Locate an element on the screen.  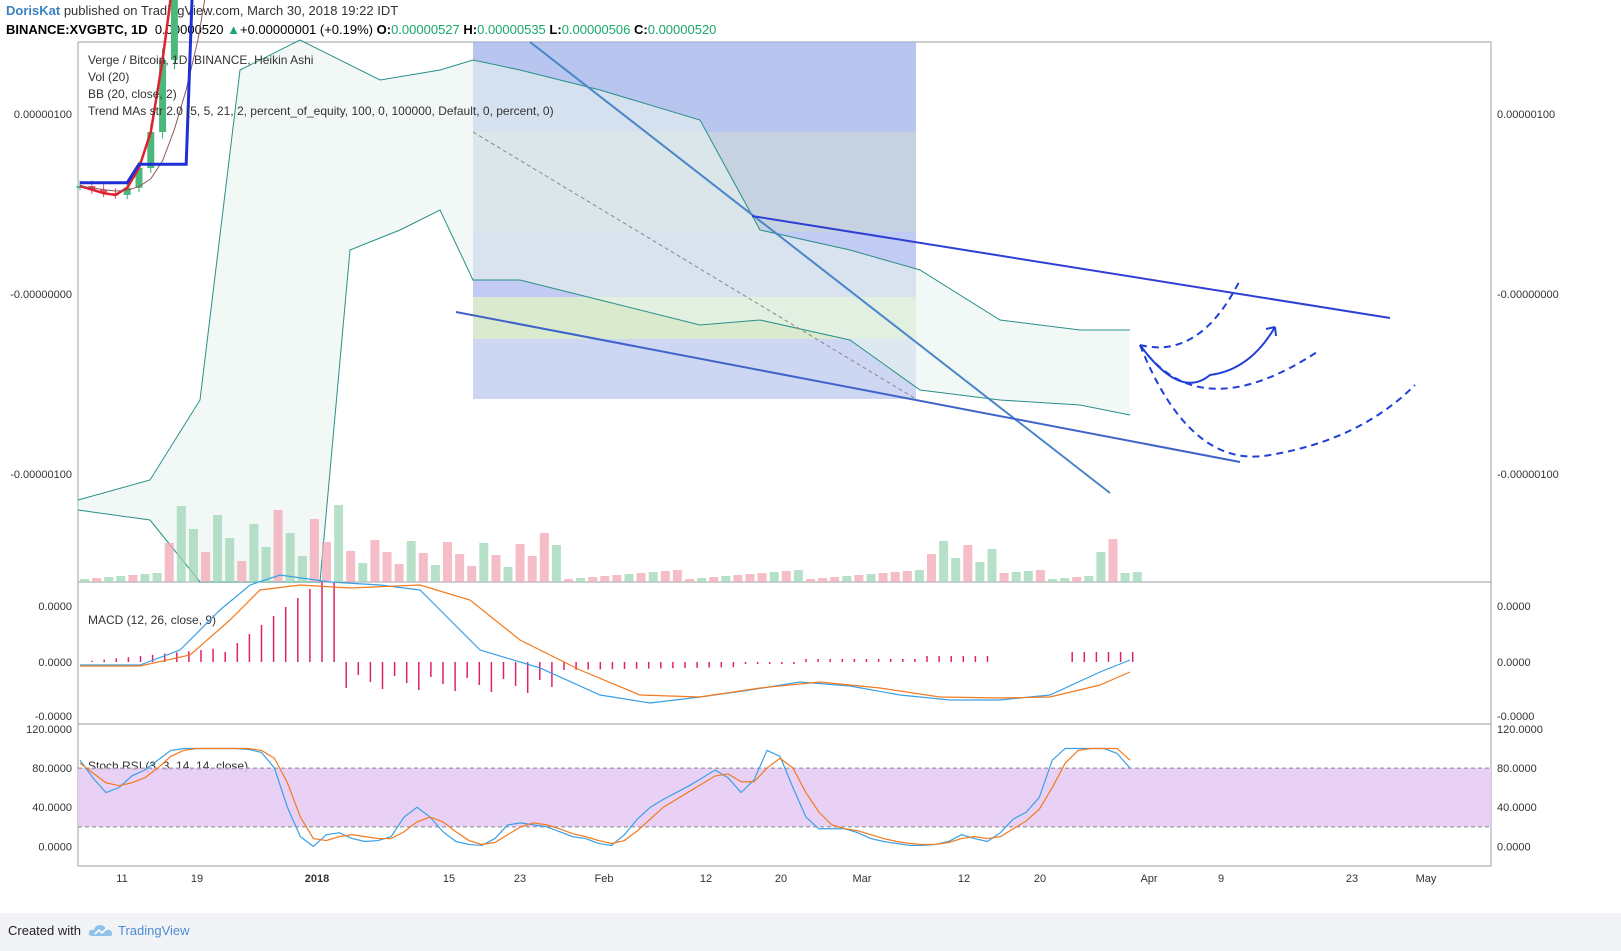
projection-arrow-mid is located at coordinates (1230, 367).